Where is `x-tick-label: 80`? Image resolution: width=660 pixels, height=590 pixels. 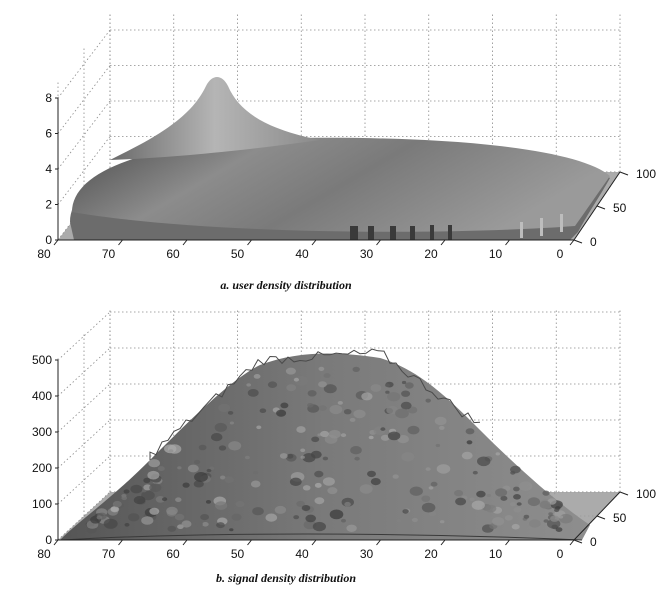 x-tick-label: 80 is located at coordinates (44, 254).